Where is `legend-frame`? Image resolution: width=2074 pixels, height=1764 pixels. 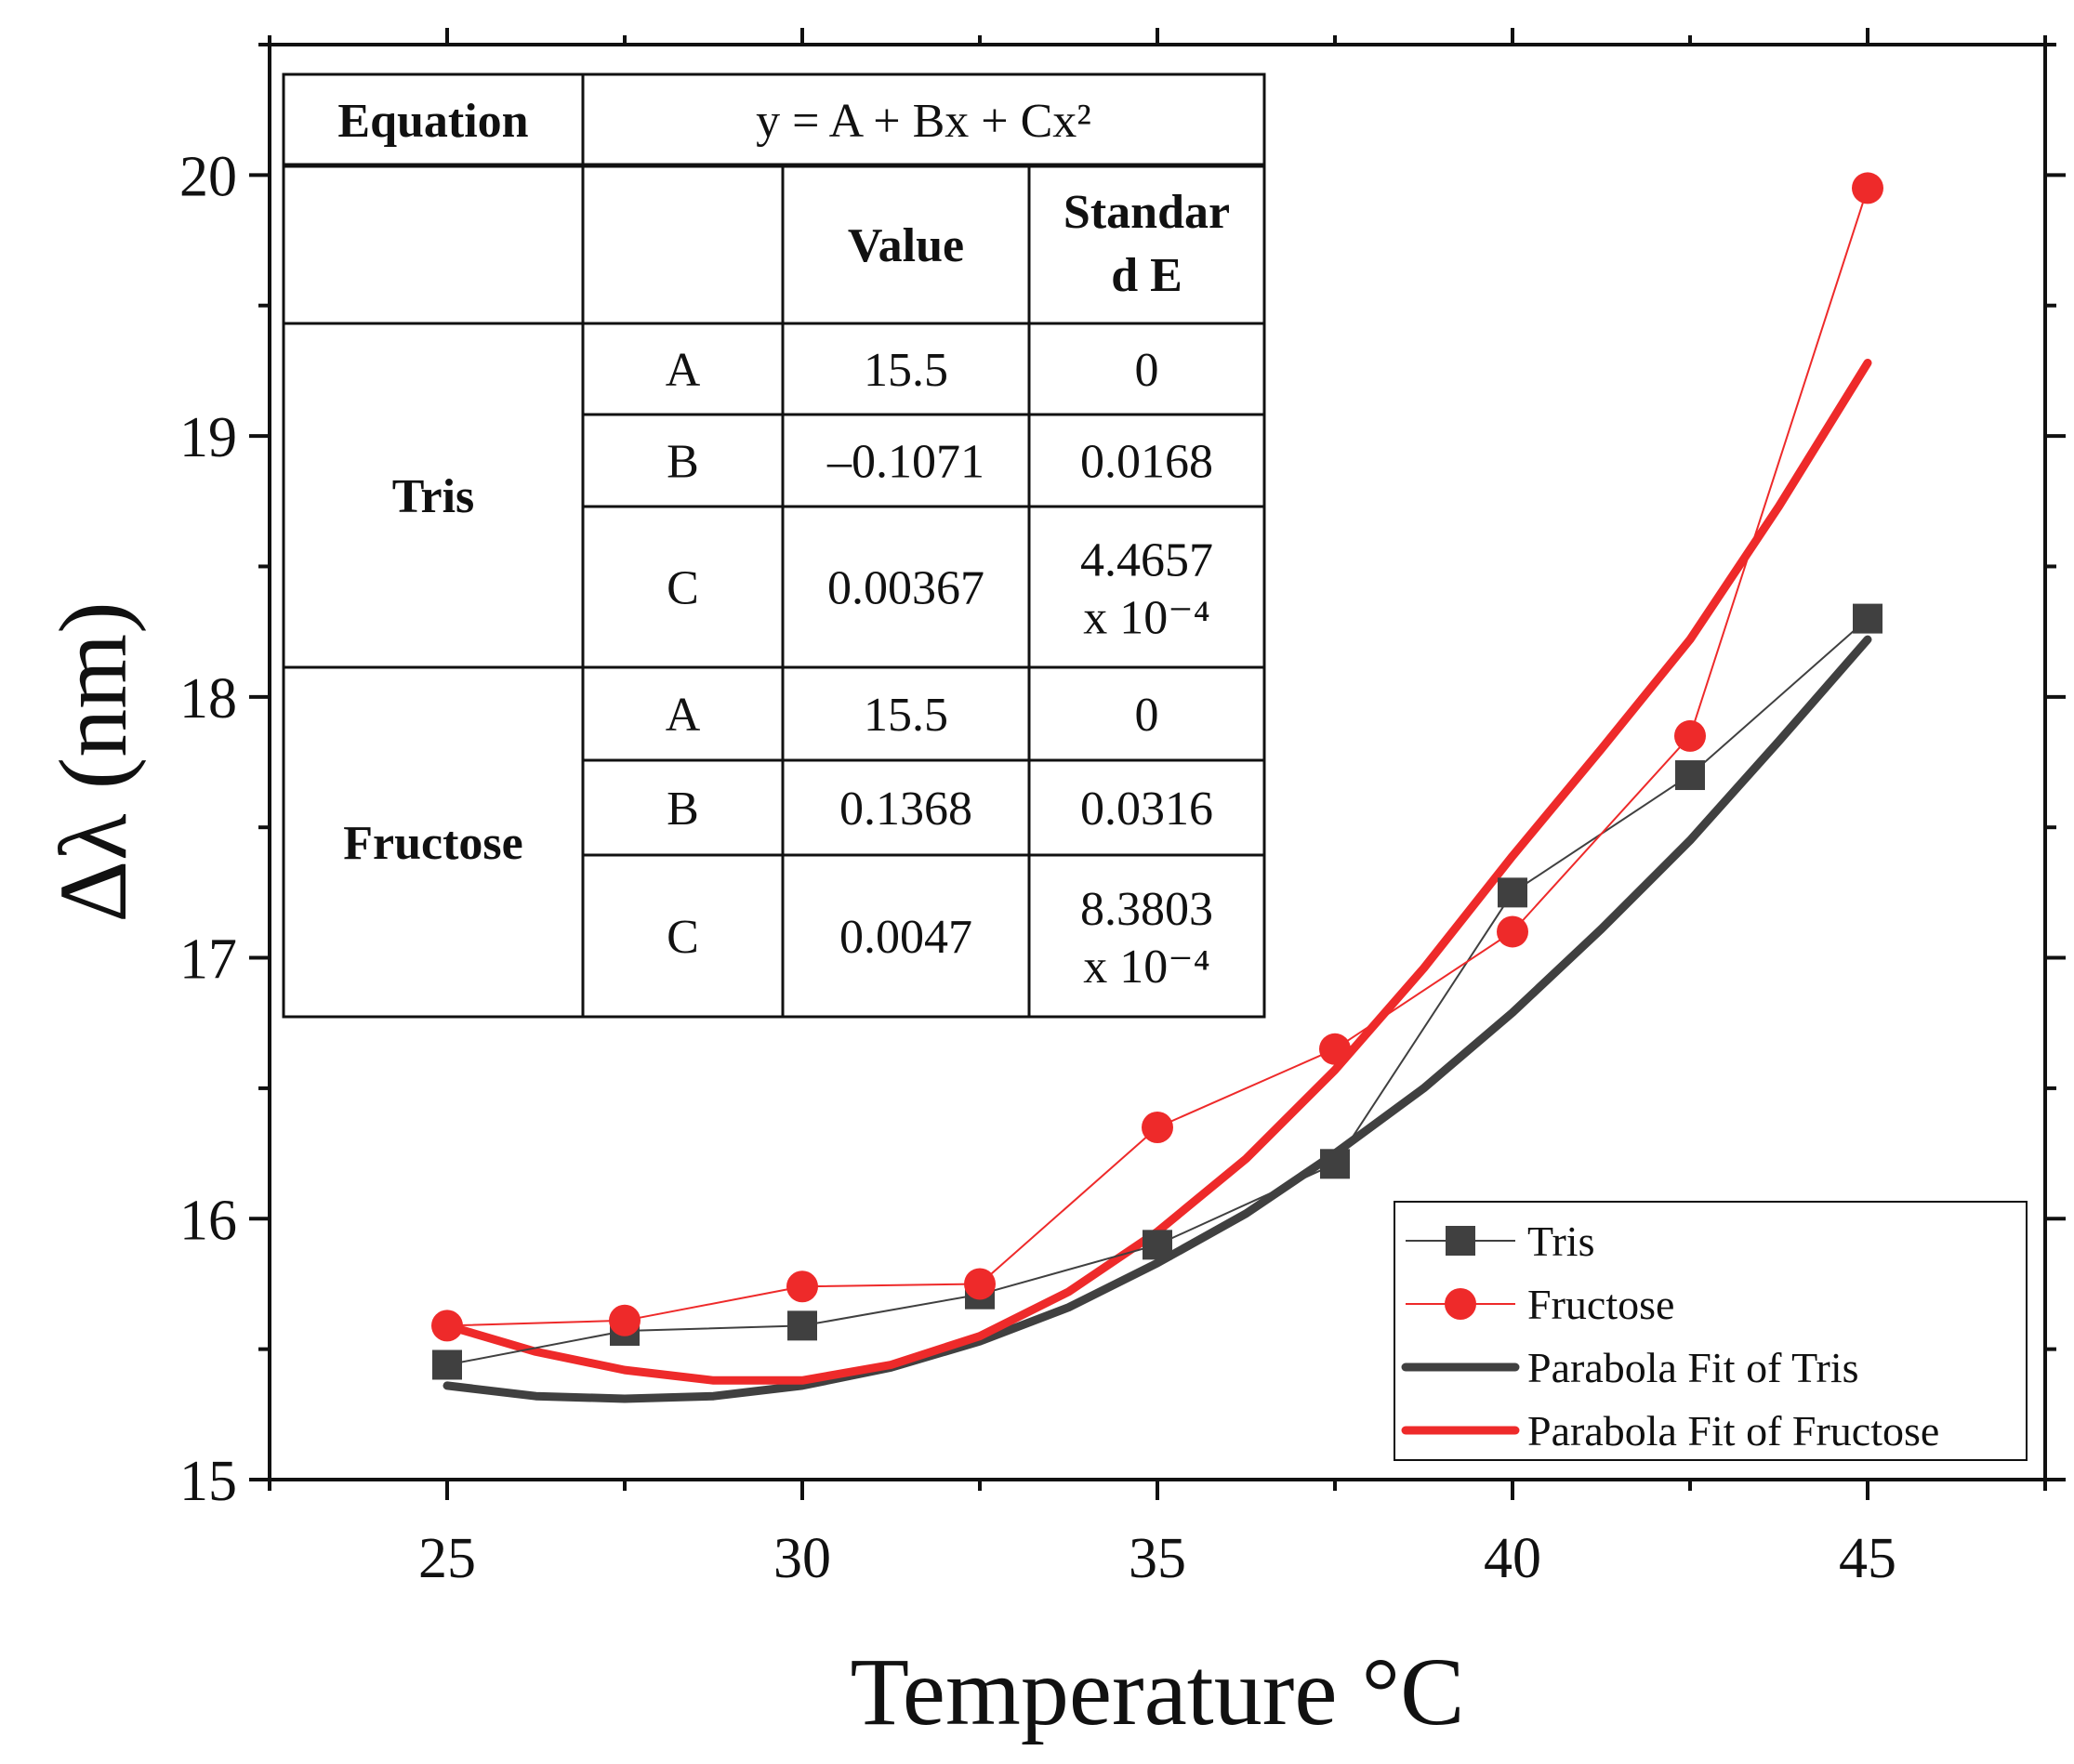 legend-frame is located at coordinates (1711, 1331).